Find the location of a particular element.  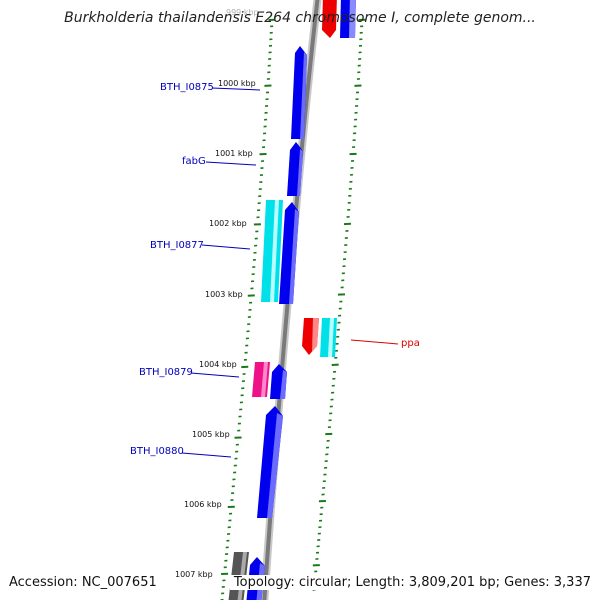

leader-BTH_I0880 is located at coordinates (206, 455).